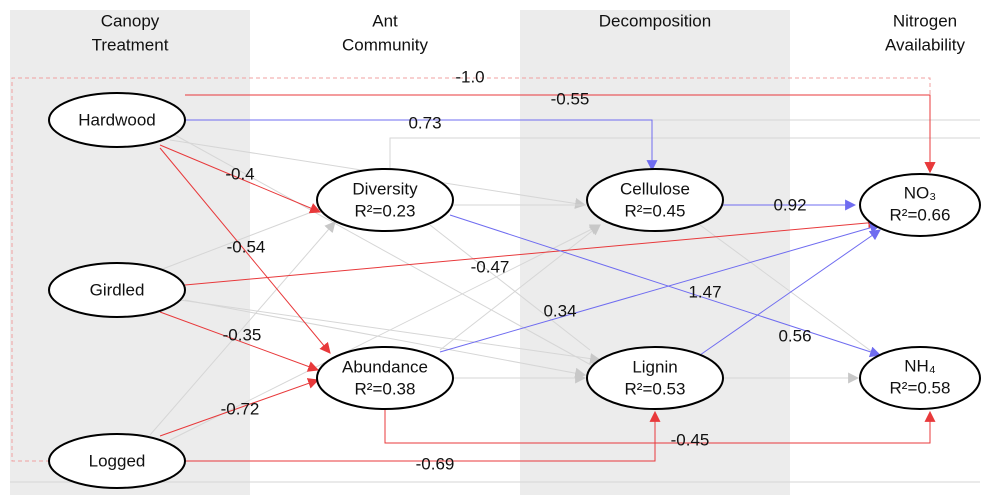  I want to click on edge-label: -0.47, so click(490, 266).